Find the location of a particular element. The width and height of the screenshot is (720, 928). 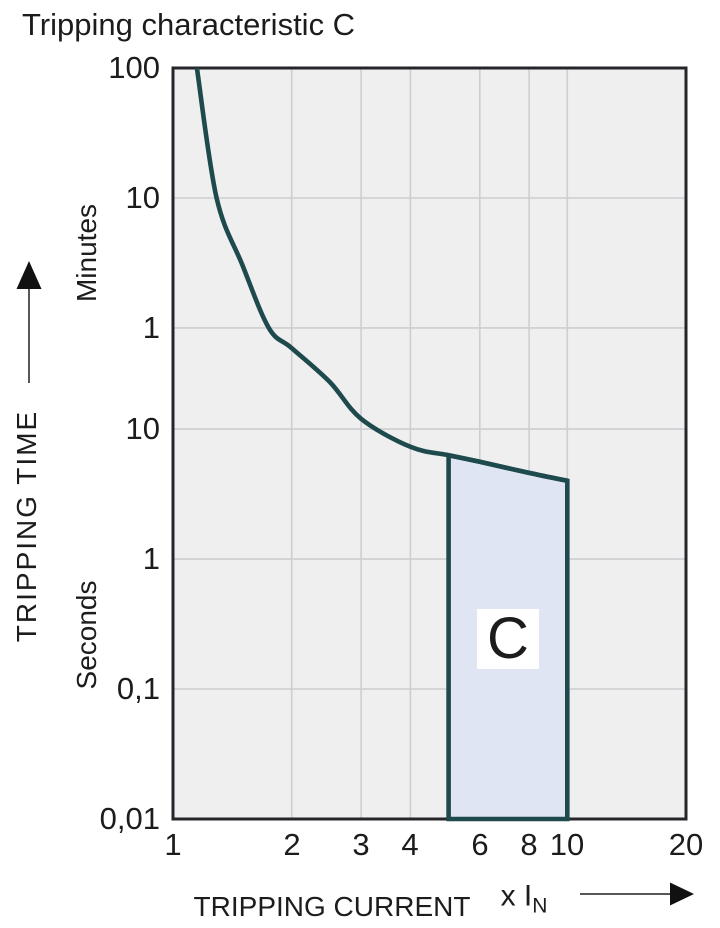

x-tick-label: 2 is located at coordinates (292, 844).